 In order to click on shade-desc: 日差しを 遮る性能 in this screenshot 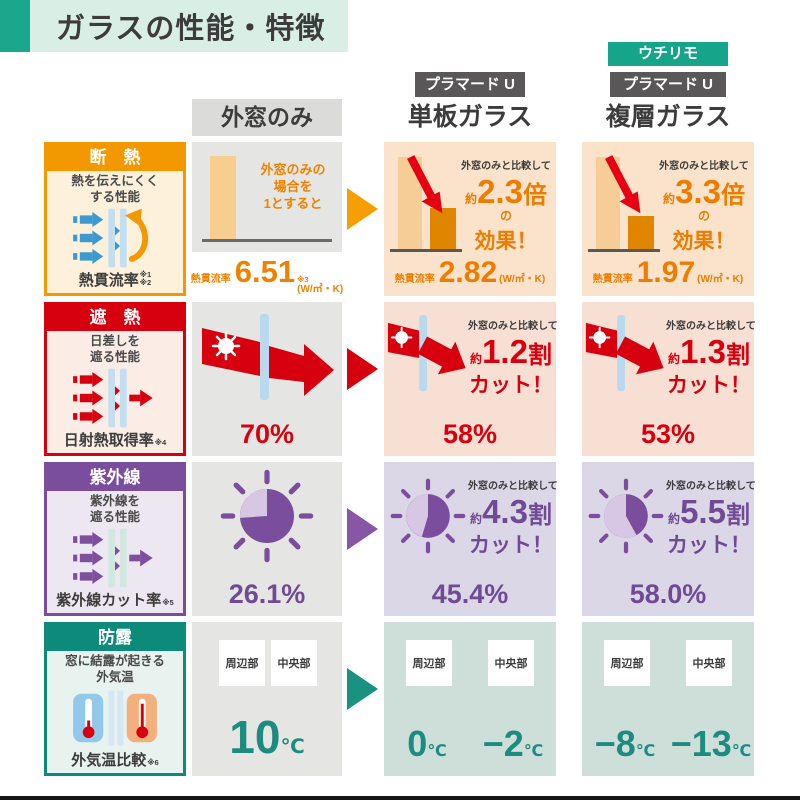, I will do `click(115, 349)`.